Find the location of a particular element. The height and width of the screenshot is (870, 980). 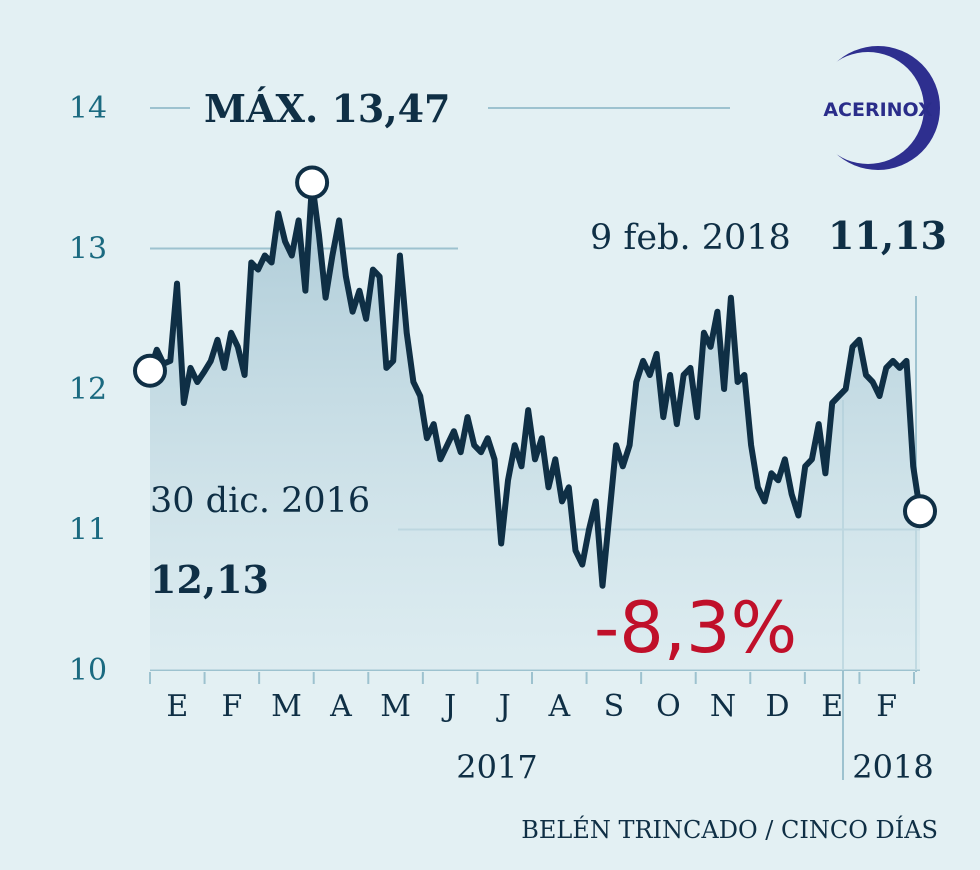

y-axis: 10 11 12 13 14 is located at coordinates (88, 389).